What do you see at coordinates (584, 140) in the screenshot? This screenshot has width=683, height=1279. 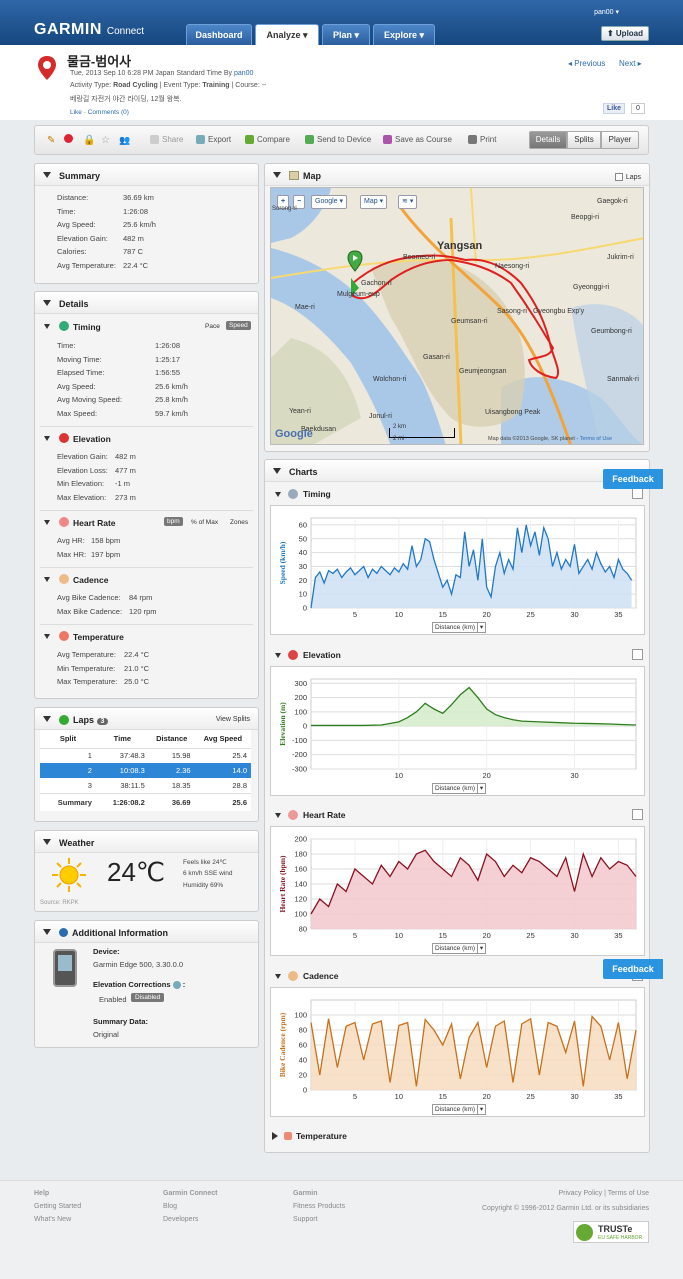 I see `splits-view-button: Splits` at bounding box center [584, 140].